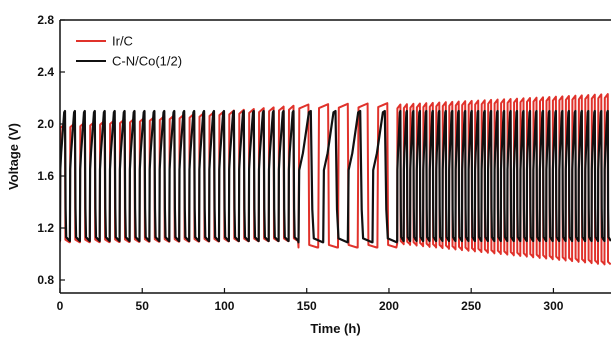 The width and height of the screenshot is (611, 340). I want to click on legend-label: C-N/Co(1/2), so click(147, 61).